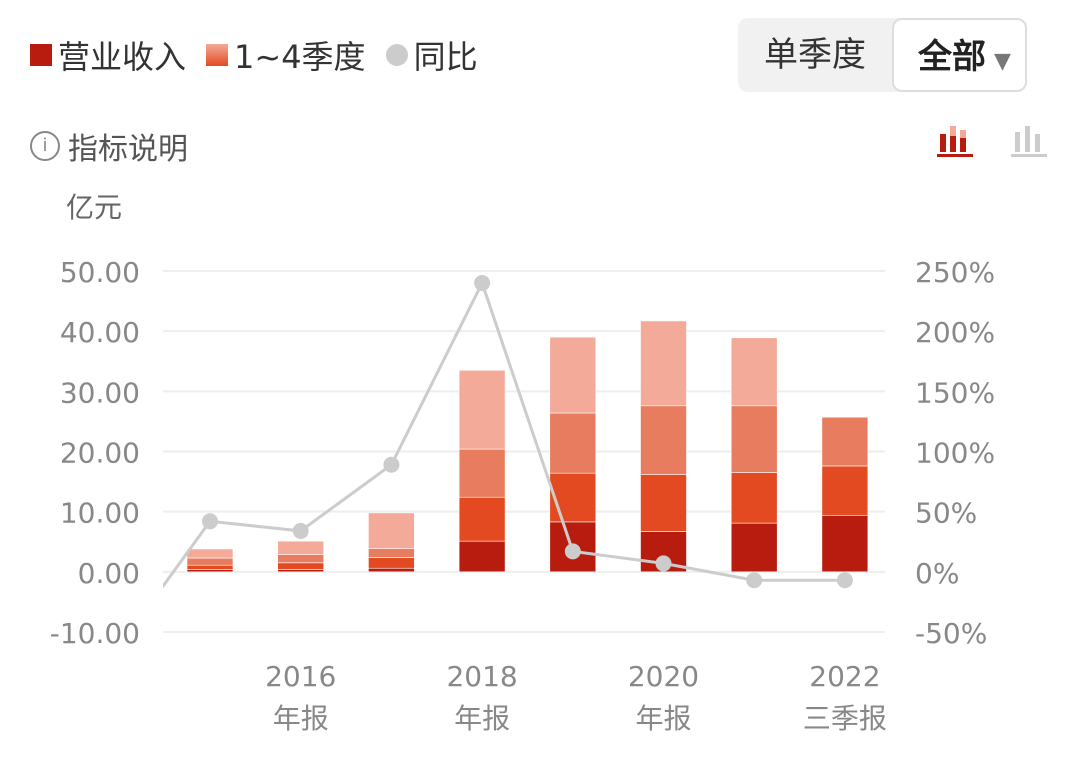  Describe the element at coordinates (100, 453) in the screenshot. I see `left-axis-tick: 20.00` at that location.